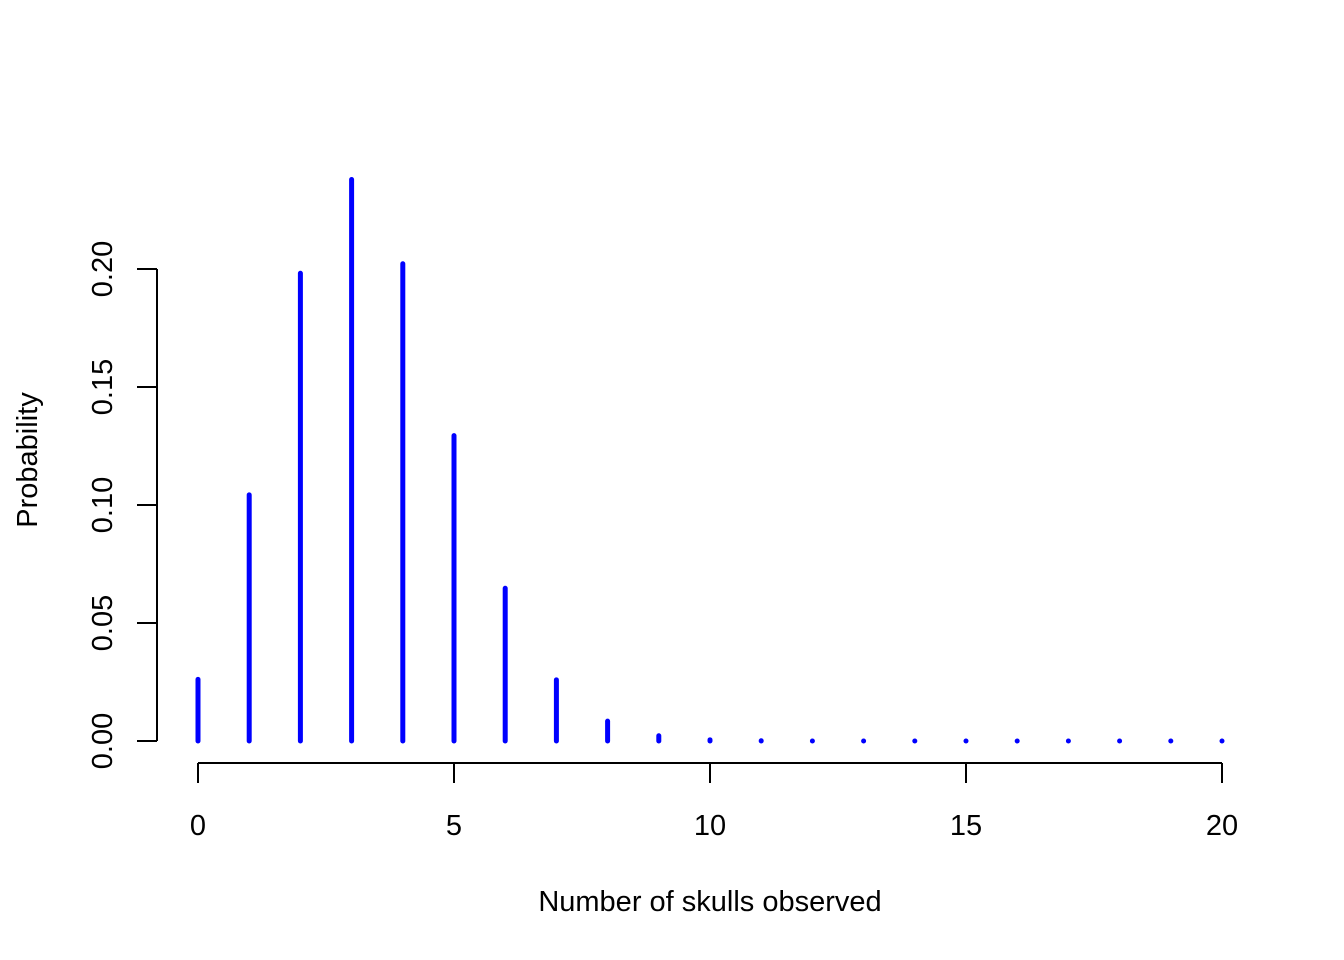 The height and width of the screenshot is (960, 1344). What do you see at coordinates (103, 623) in the screenshot?
I see `y-tick-label: 0.05` at bounding box center [103, 623].